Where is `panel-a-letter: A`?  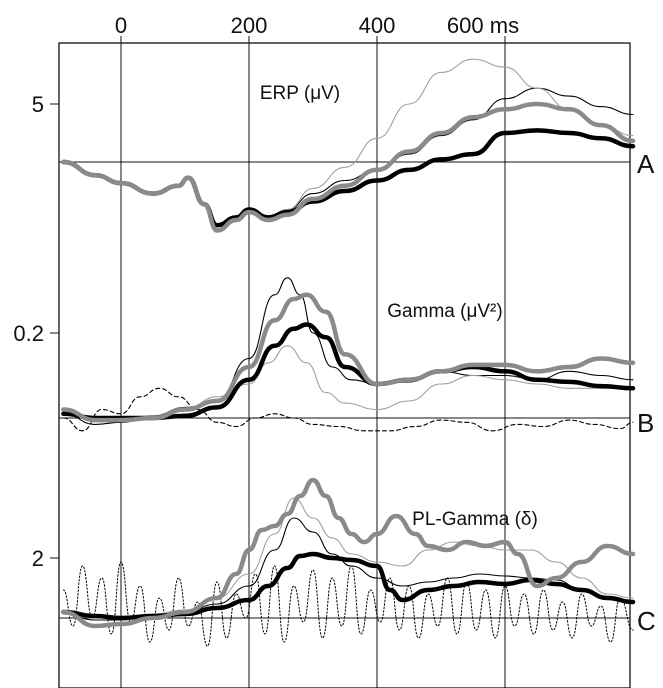
panel-a-letter: A is located at coordinates (646, 164).